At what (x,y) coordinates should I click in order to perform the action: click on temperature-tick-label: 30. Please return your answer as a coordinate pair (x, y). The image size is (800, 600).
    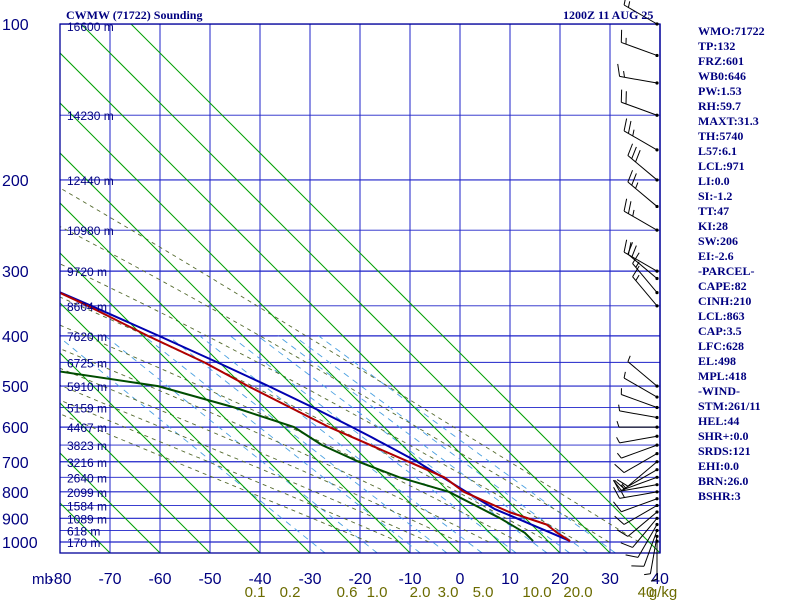
    Looking at the image, I should click on (610, 579).